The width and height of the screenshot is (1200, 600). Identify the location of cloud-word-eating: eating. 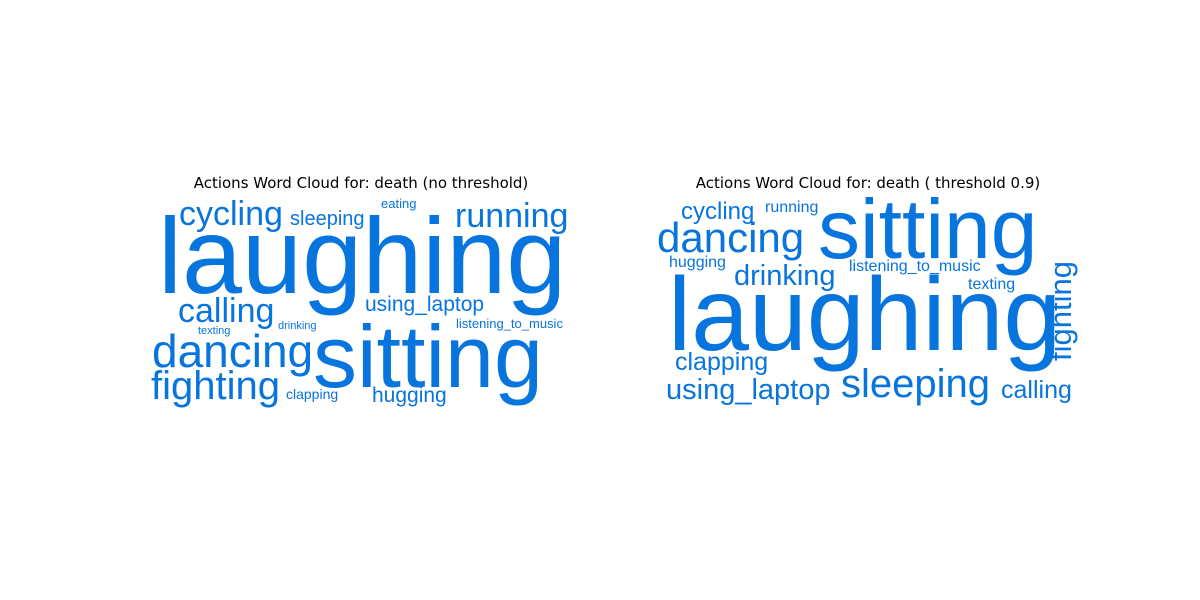
(398, 203).